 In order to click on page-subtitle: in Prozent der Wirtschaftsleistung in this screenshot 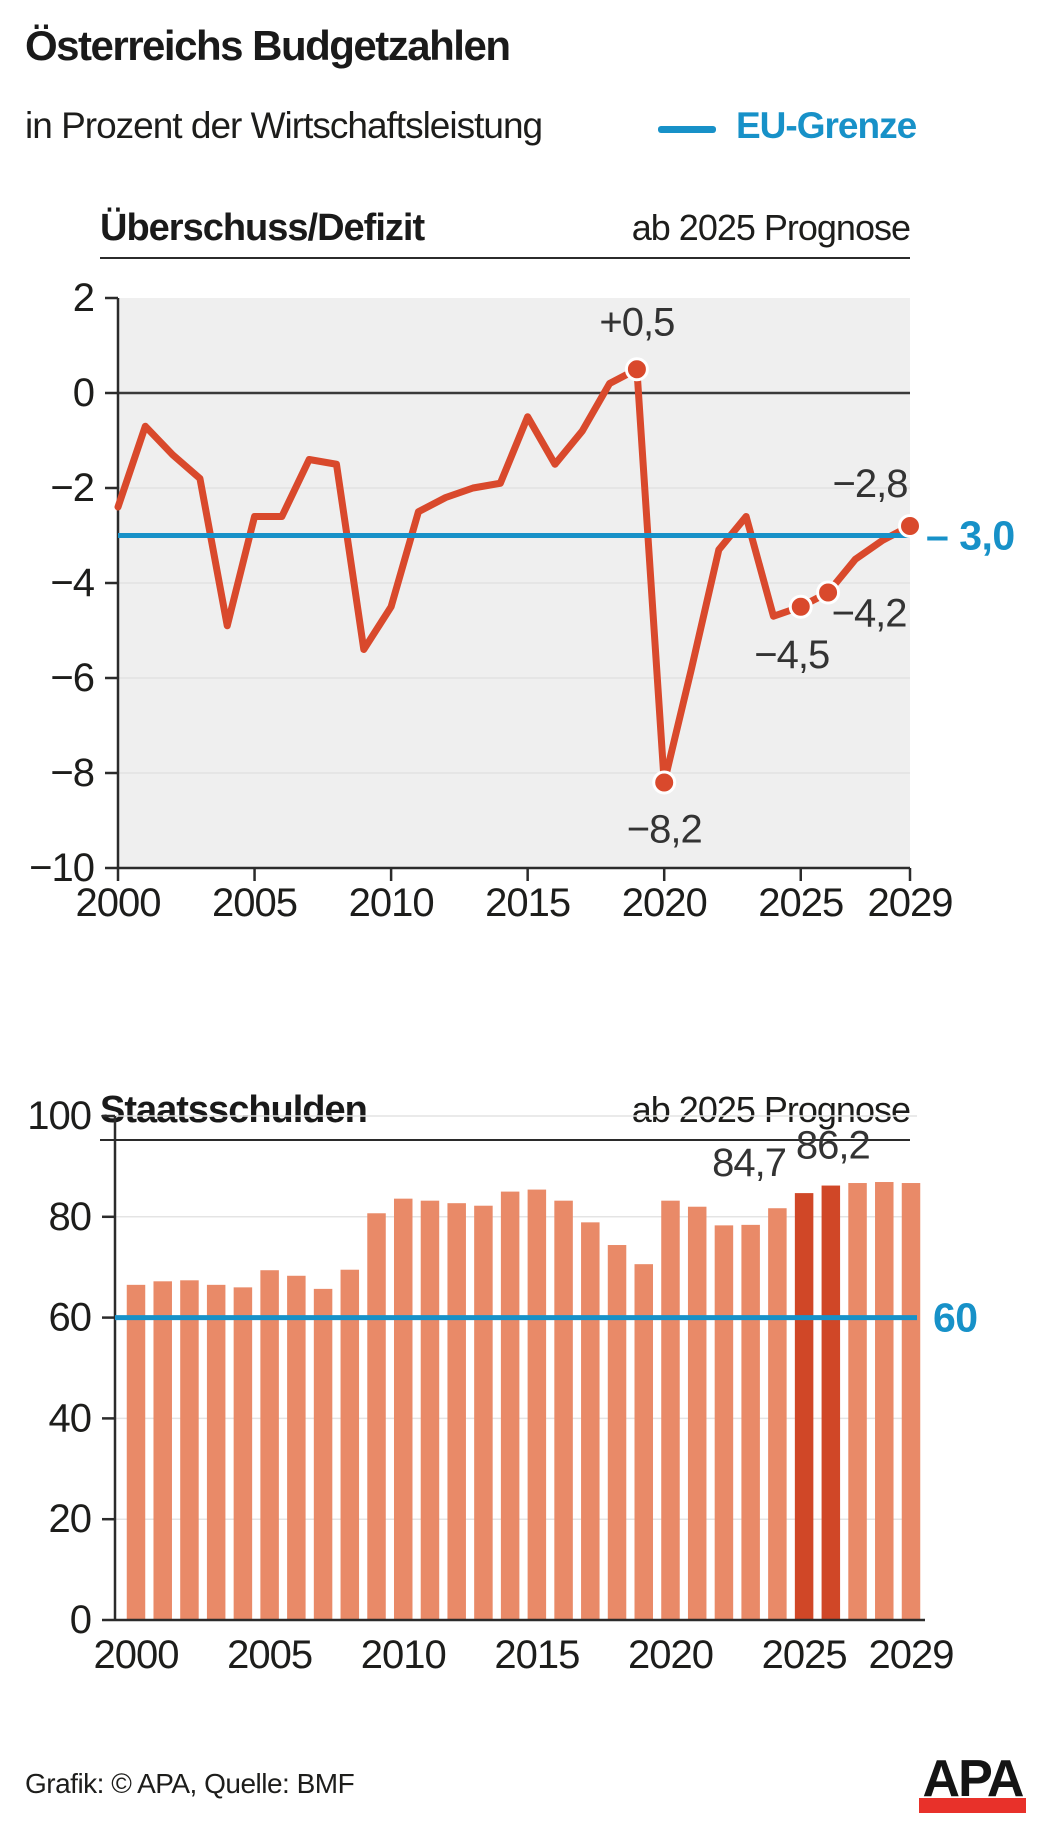, I will do `click(284, 125)`.